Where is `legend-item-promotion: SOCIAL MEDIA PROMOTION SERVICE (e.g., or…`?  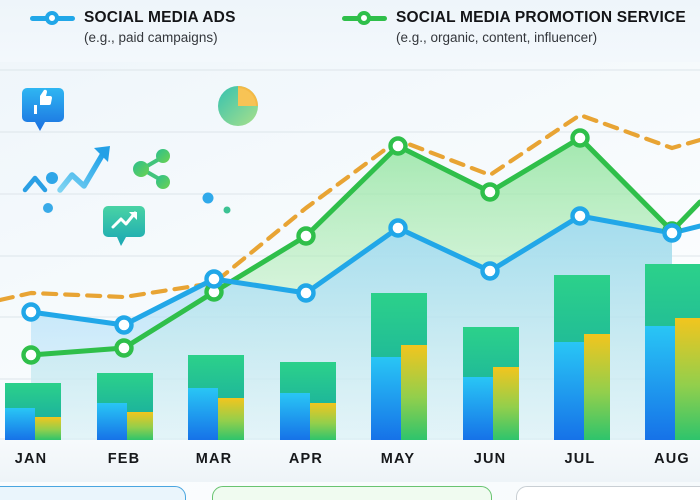
legend-item-promotion: SOCIAL MEDIA PROMOTION SERVICE (e.g., or… is located at coordinates (514, 27).